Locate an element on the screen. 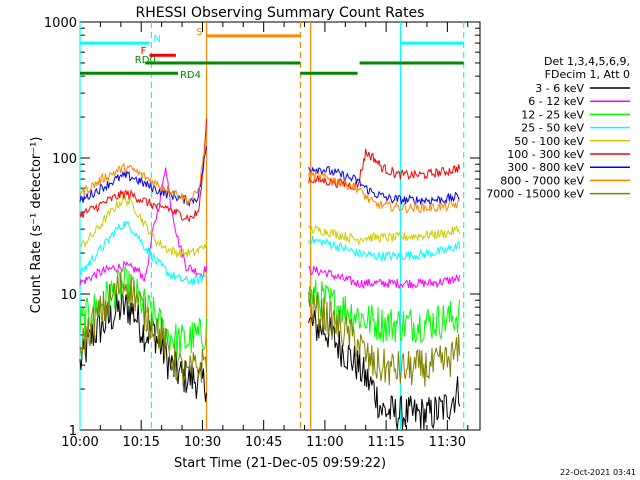  y-tick-label: 100 is located at coordinates (64, 159).